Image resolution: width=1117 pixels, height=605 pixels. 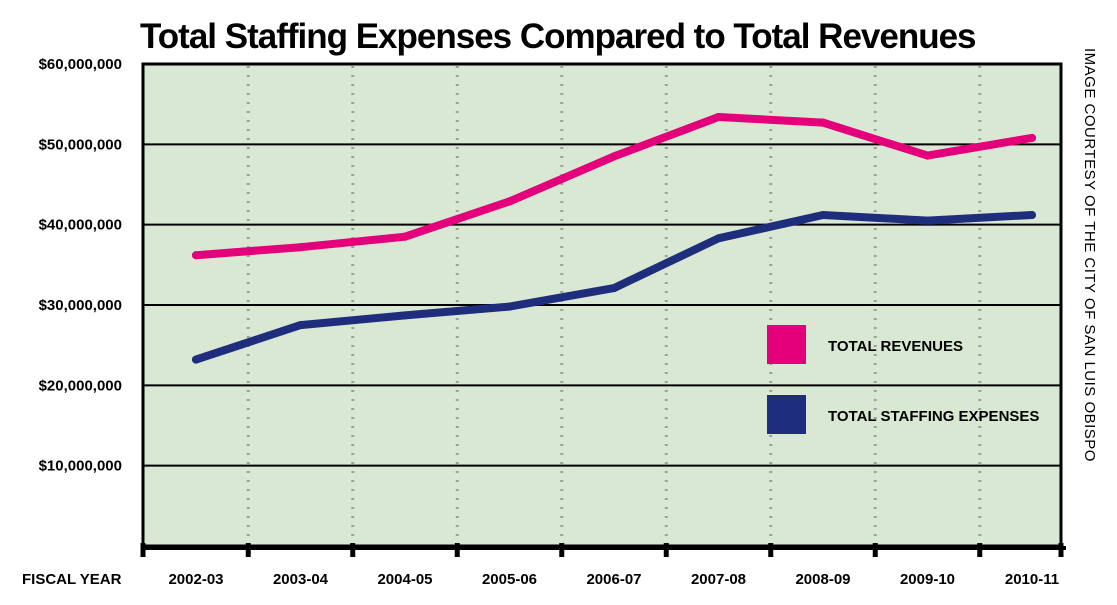 I want to click on legend-swatch-staffing, so click(x=786, y=414).